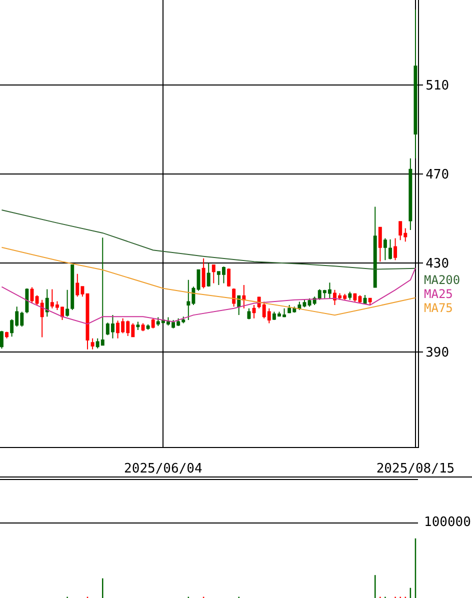 The image size is (472, 598). I want to click on y-tick-label: 510, so click(438, 86).